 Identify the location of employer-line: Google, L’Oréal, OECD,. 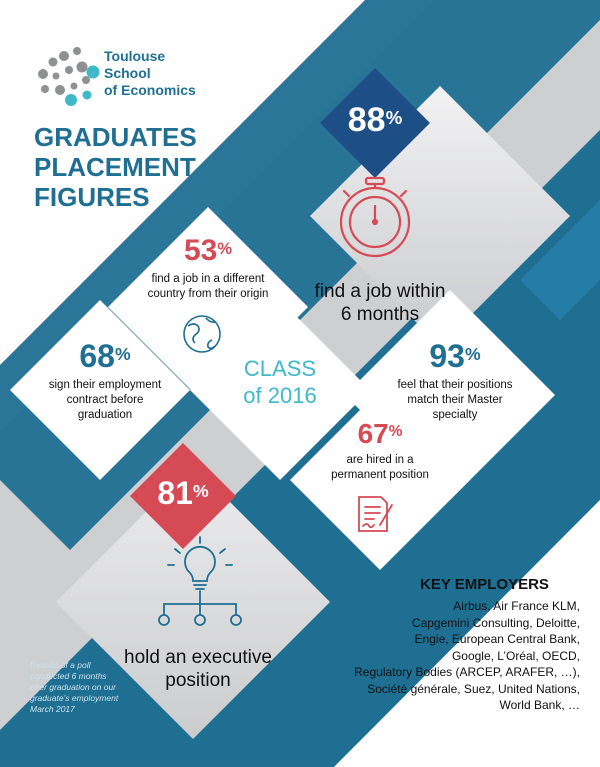
(515, 655).